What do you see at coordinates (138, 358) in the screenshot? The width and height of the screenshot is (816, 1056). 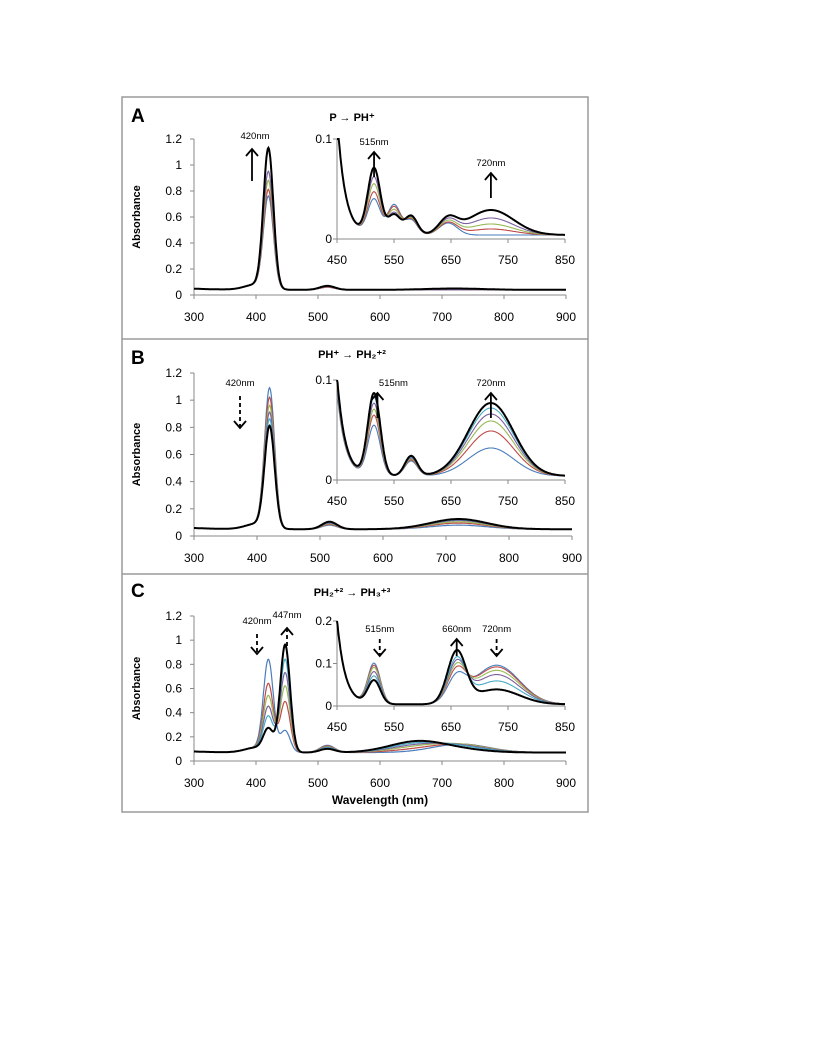 I see `panel-letter: B` at bounding box center [138, 358].